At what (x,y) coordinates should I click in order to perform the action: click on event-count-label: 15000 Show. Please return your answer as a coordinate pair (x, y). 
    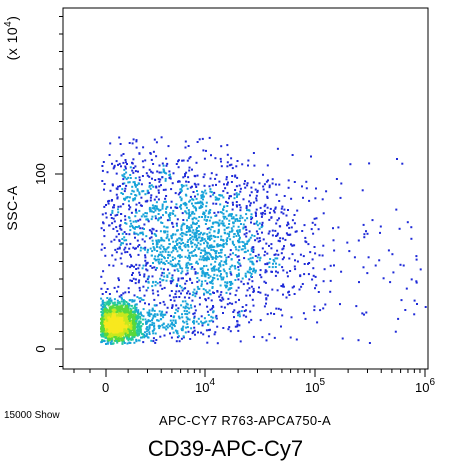
    Looking at the image, I should click on (32, 415).